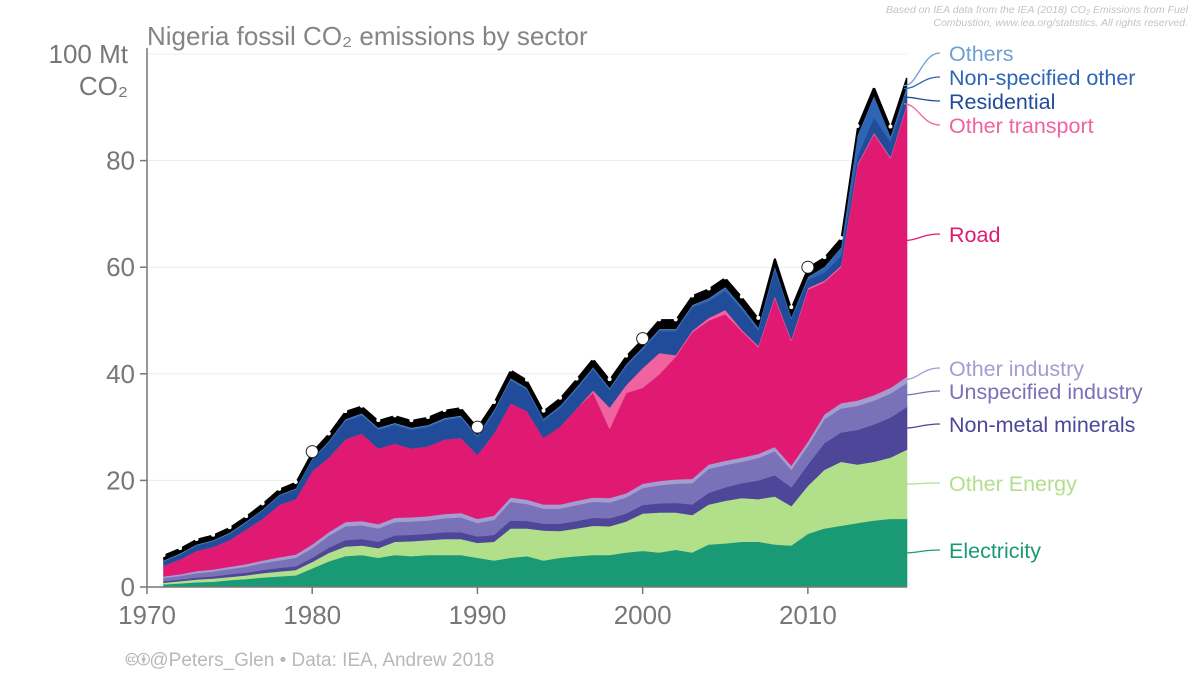 This screenshot has height=675, width=1200. What do you see at coordinates (477, 427) in the screenshot?
I see `total-marker-1990` at bounding box center [477, 427].